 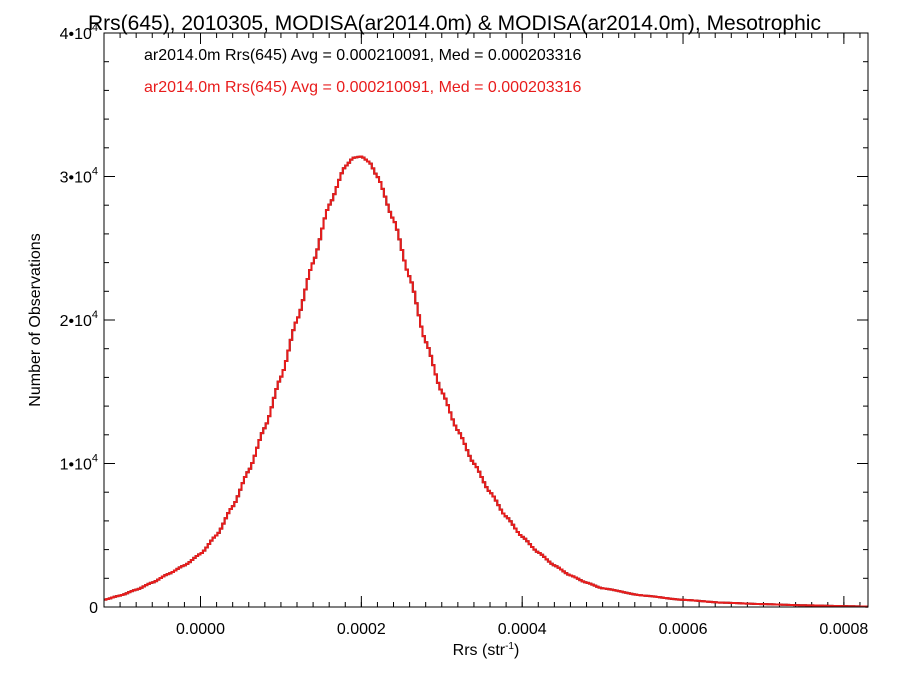 I want to click on y-axis-label-group: Number of Observations, so click(x=35, y=319).